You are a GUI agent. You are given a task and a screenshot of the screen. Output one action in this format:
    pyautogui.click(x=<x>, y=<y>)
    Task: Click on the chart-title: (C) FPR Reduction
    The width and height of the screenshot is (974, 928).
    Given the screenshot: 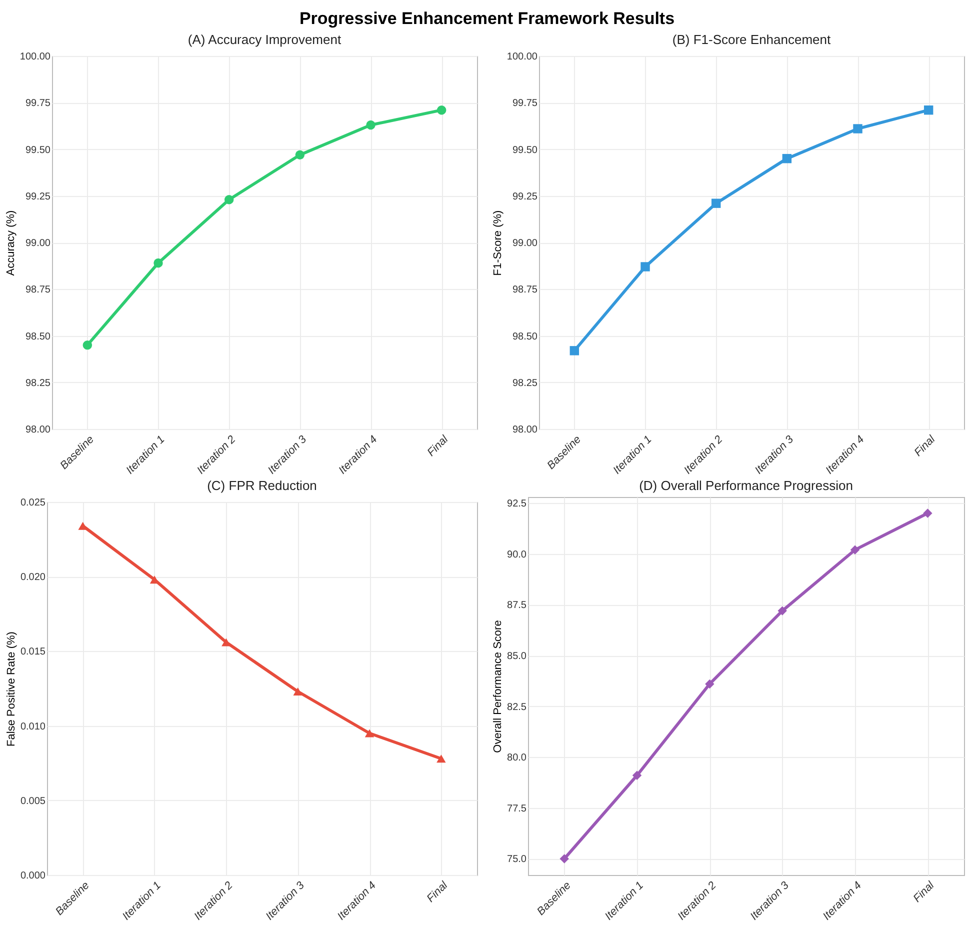 What is the action you would take?
    pyautogui.click(x=262, y=485)
    